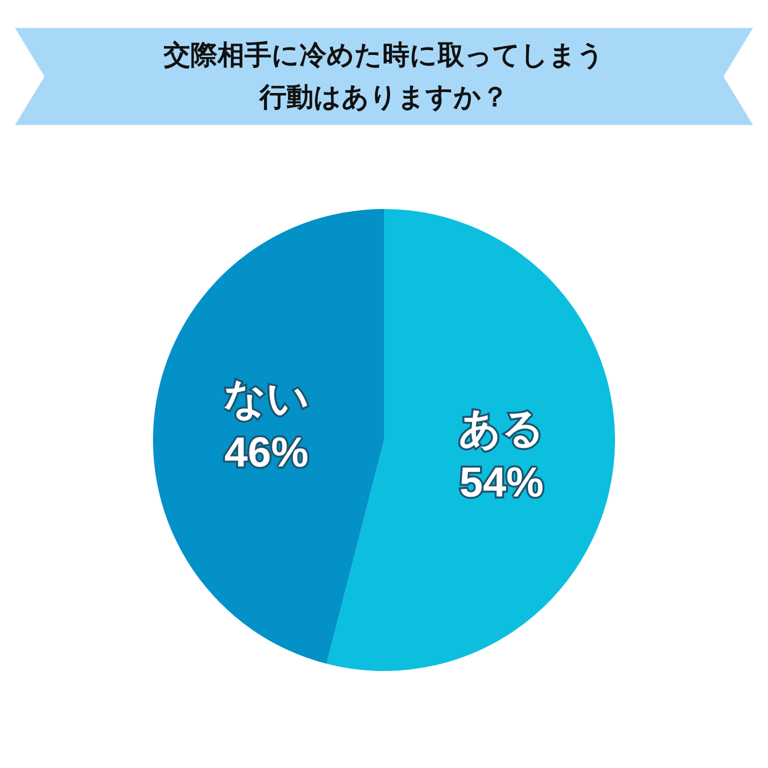 This screenshot has height=768, width=768. What do you see at coordinates (266, 452) in the screenshot?
I see `data-label: 46%` at bounding box center [266, 452].